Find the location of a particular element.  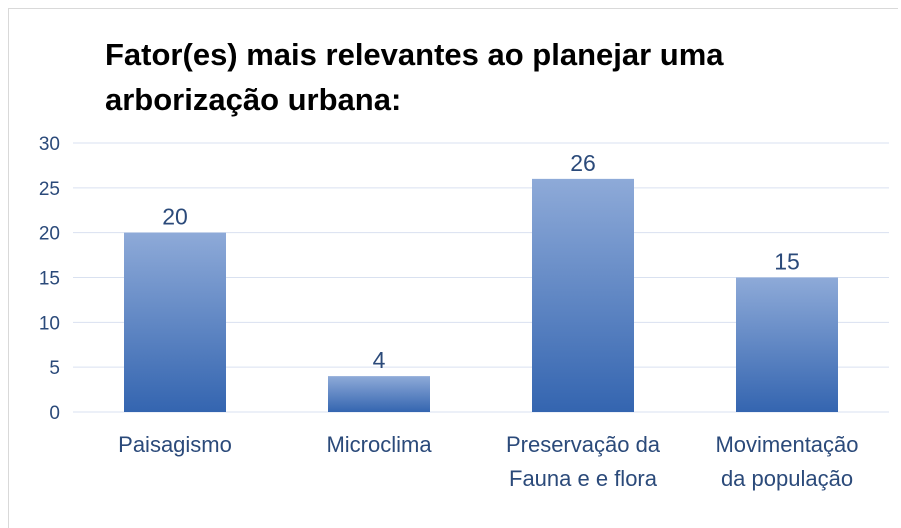

data-label: 15 is located at coordinates (787, 262).